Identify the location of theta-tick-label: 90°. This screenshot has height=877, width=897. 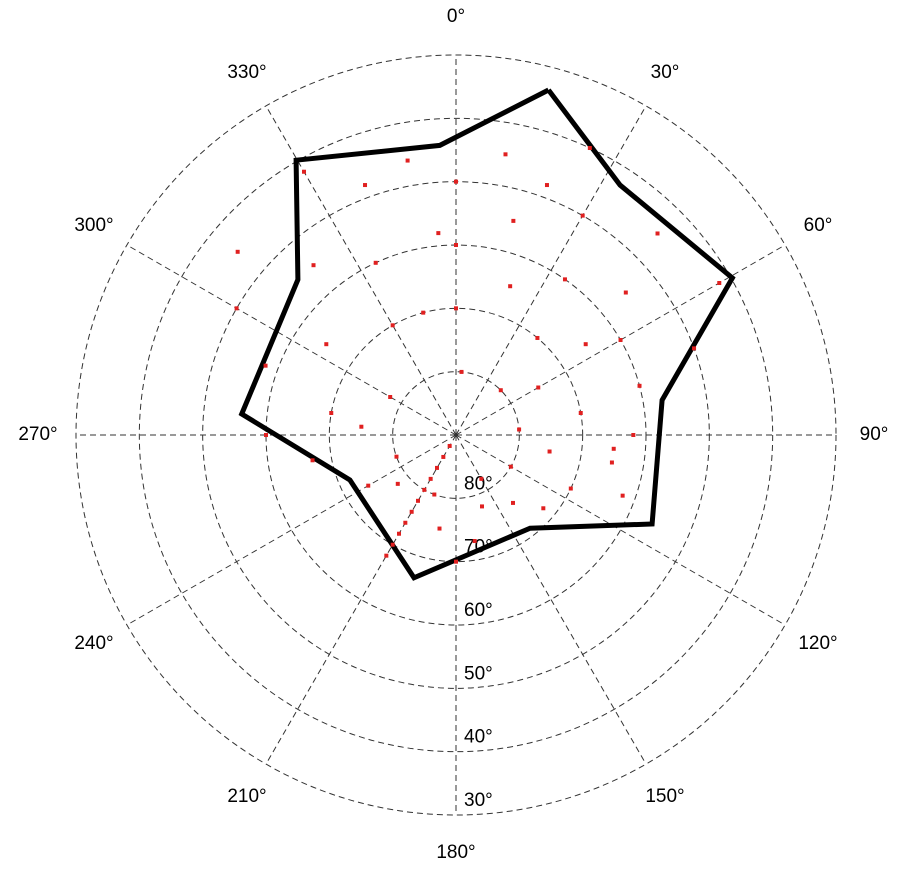
(874, 434).